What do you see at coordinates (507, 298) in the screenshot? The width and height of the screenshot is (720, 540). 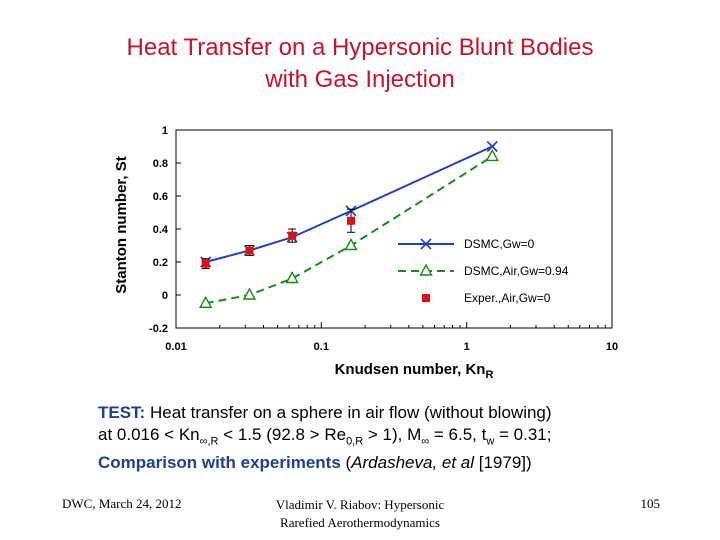 I see `legend-label: Exper.,Air,Gw=0` at bounding box center [507, 298].